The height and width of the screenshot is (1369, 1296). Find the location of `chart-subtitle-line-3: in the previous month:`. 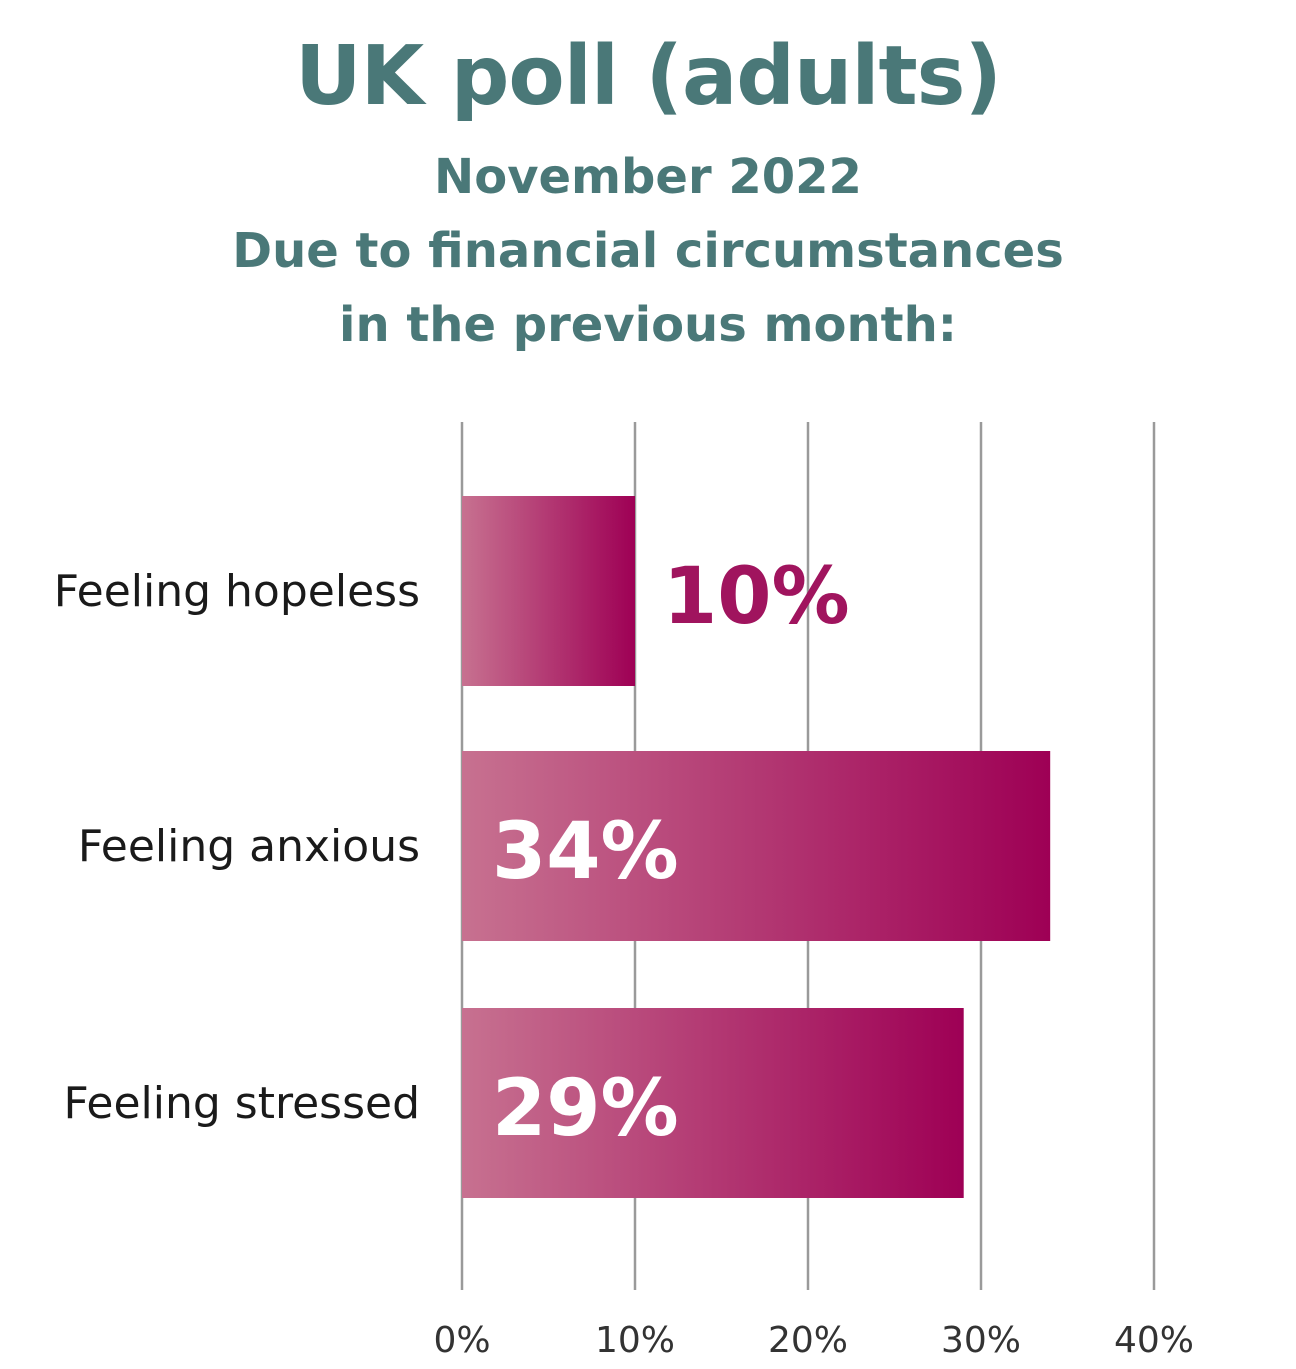

chart-subtitle-line-3: in the previous month: is located at coordinates (648, 325).